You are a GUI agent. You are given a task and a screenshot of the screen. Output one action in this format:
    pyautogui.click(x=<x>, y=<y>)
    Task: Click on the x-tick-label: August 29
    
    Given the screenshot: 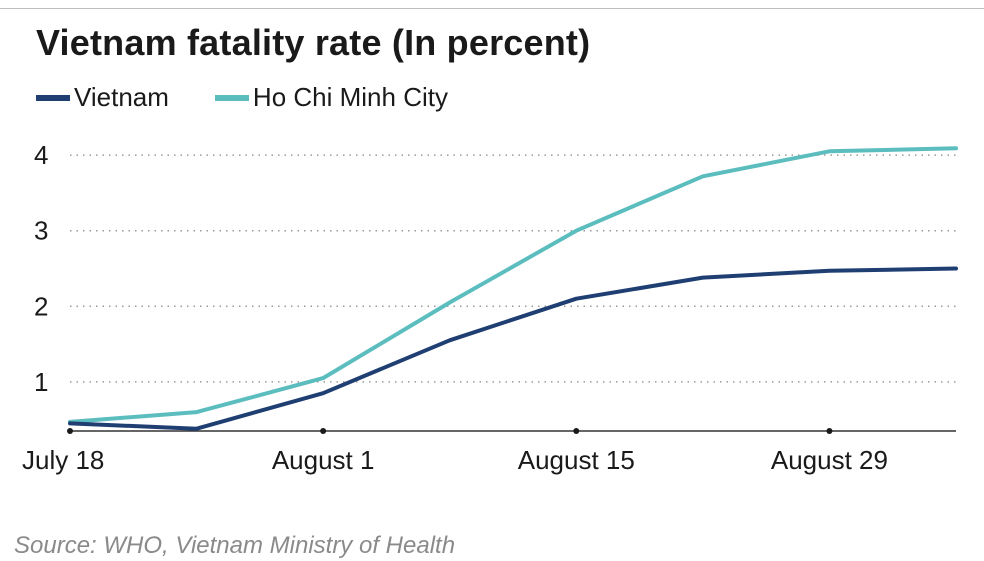 What is the action you would take?
    pyautogui.click(x=829, y=460)
    